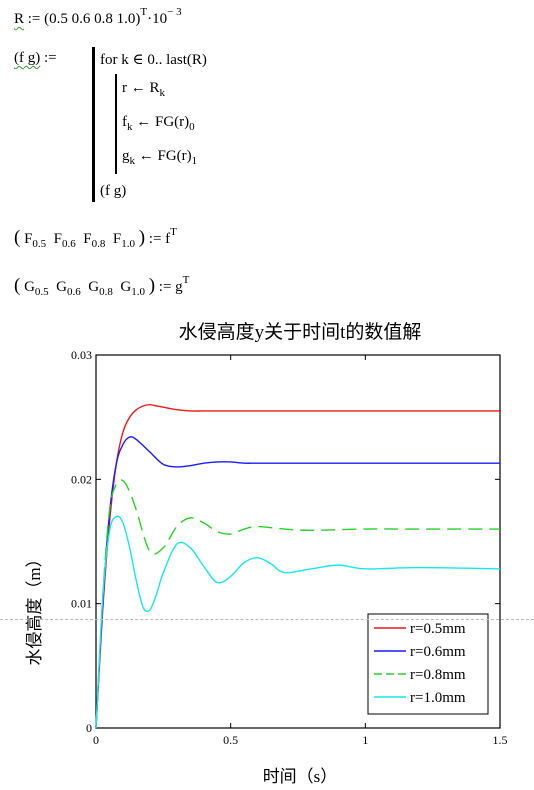  What do you see at coordinates (138, 292) in the screenshot?
I see `G-sub-3: 1.0` at bounding box center [138, 292].